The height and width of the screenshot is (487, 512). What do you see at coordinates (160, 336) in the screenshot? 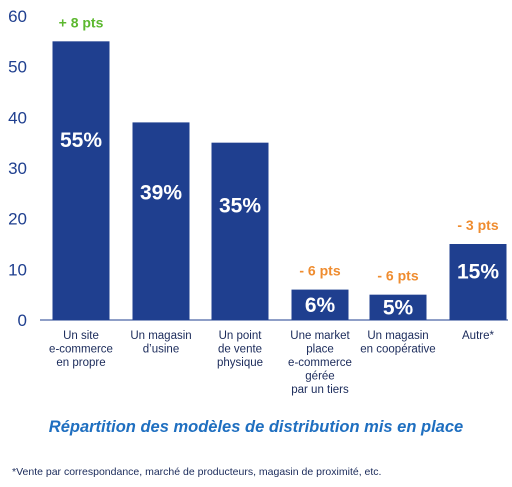
I see `category-label-2-line-1: Un magasin` at bounding box center [160, 336].